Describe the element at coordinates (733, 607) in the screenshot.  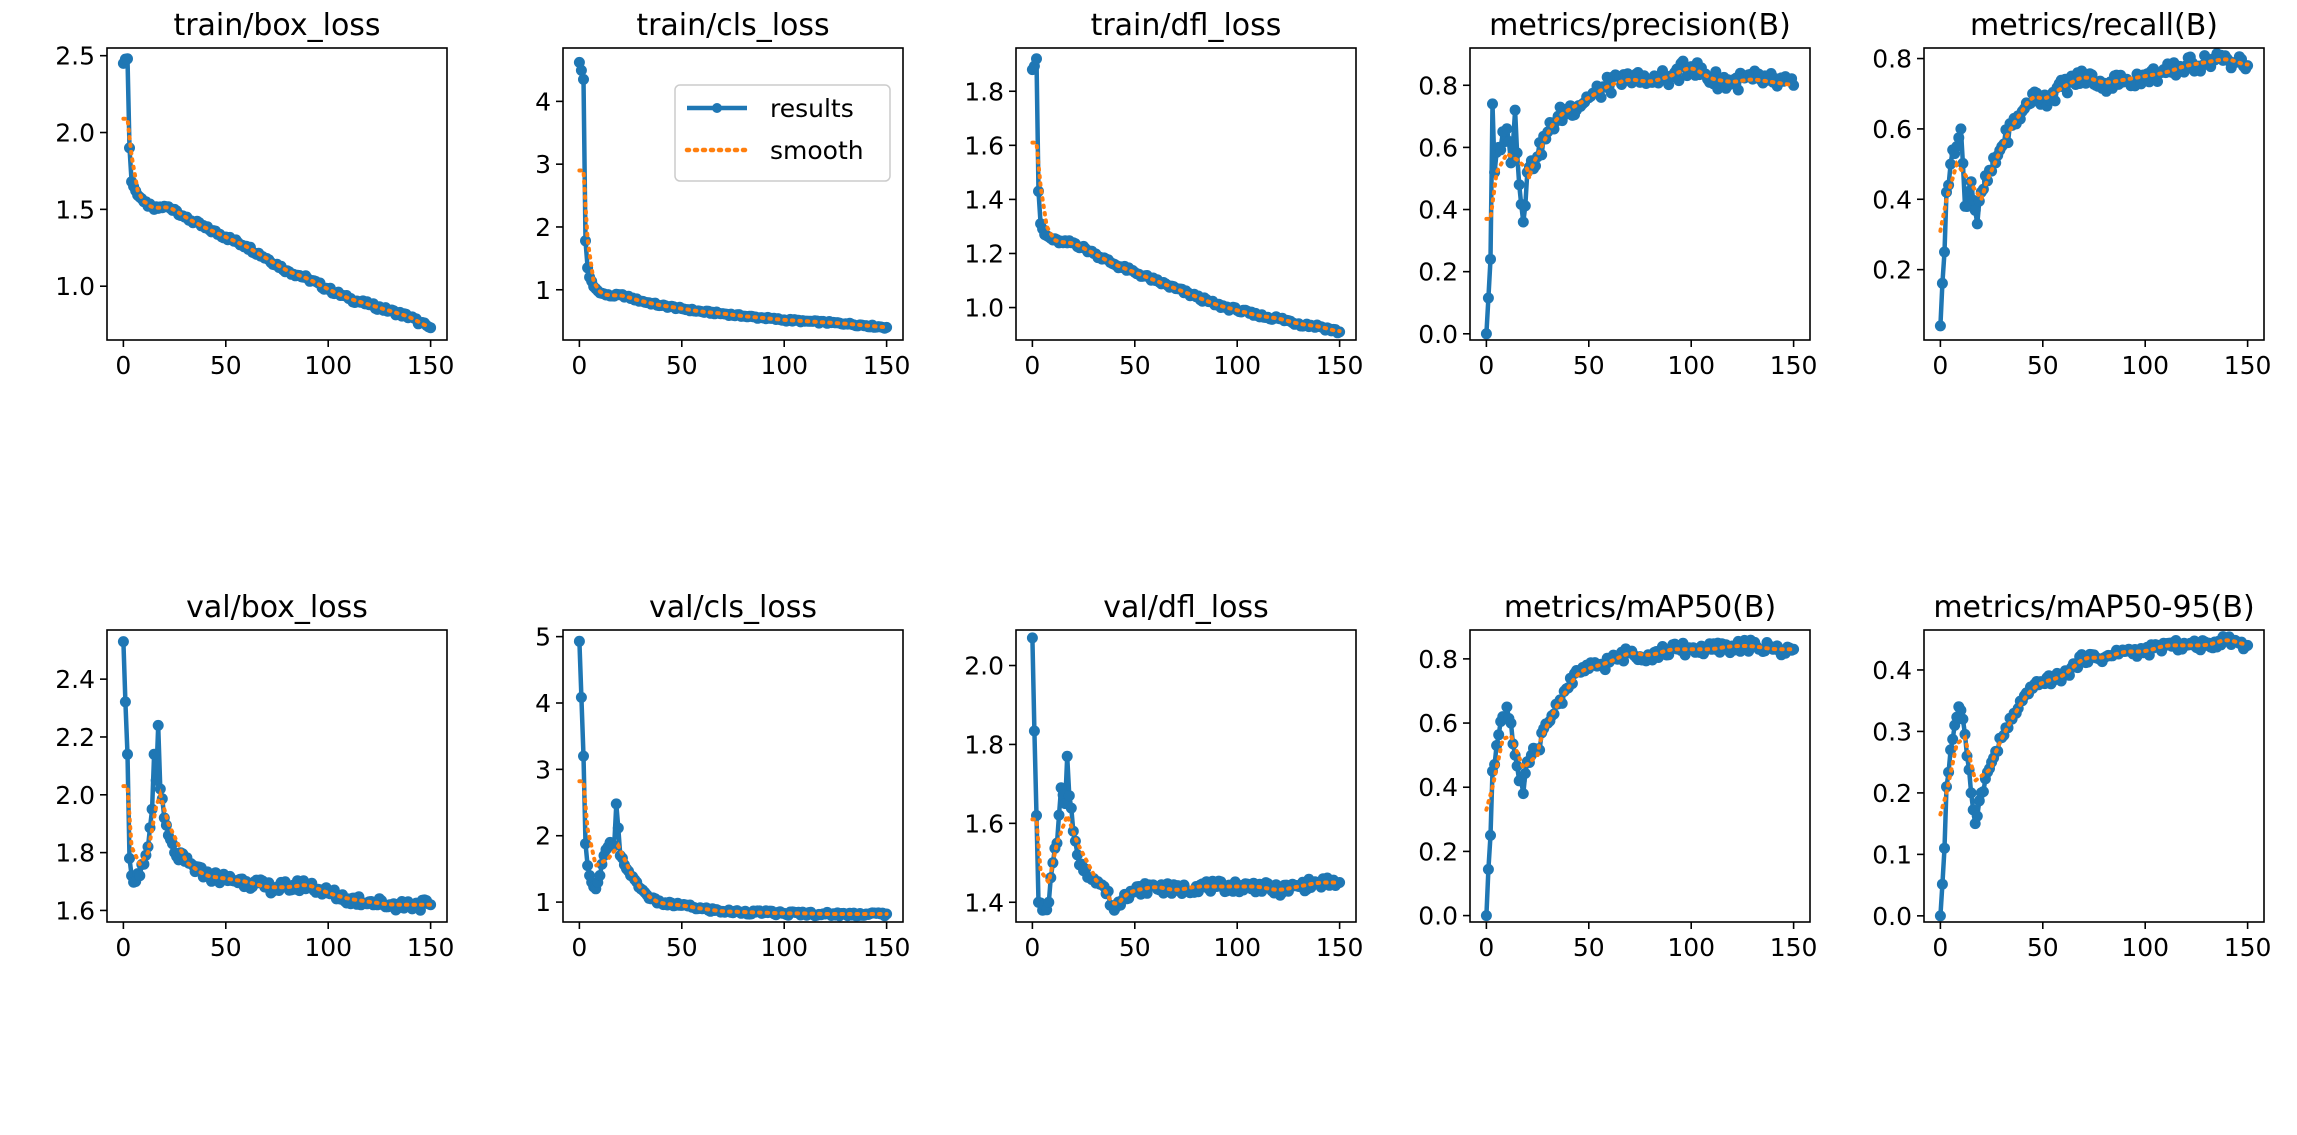
I see `val-cls-loss-title: val/cls_loss` at that location.